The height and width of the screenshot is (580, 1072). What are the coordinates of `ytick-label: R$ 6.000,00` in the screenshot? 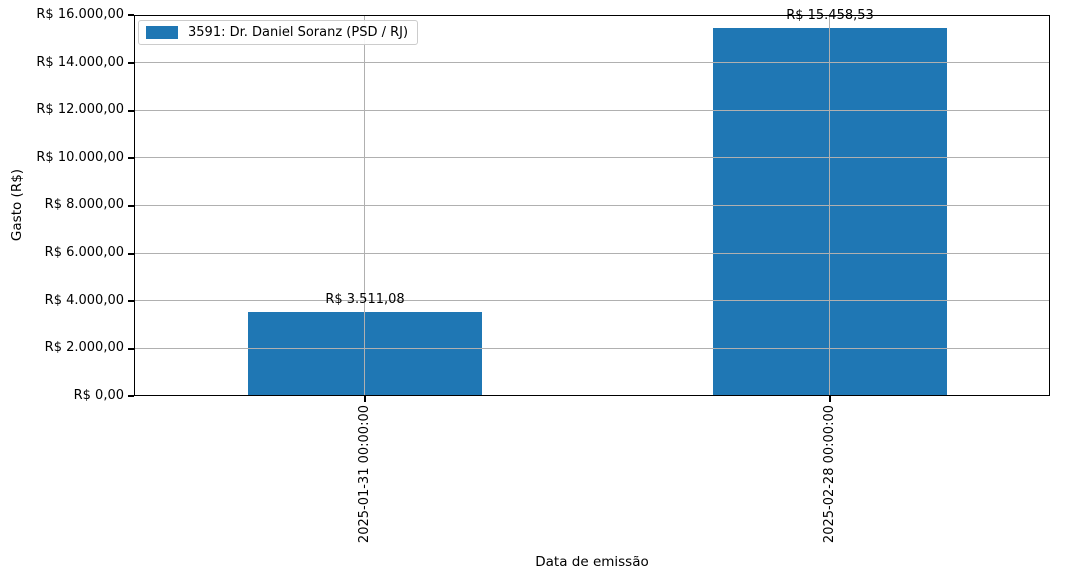 It's located at (84, 252).